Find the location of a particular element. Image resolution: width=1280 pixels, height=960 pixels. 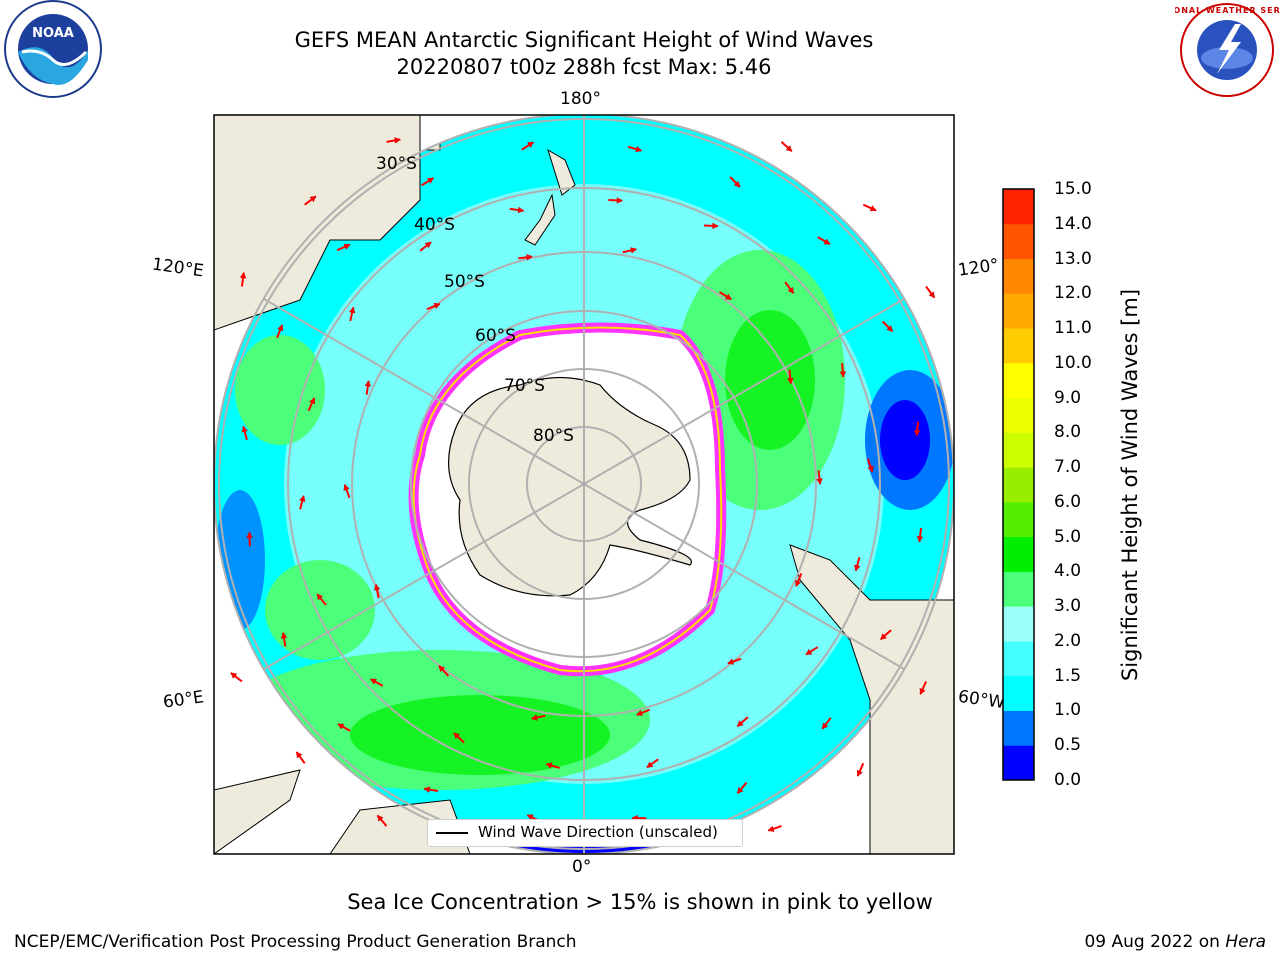

colorbar-tick-label: 1.0 is located at coordinates (1068, 710).